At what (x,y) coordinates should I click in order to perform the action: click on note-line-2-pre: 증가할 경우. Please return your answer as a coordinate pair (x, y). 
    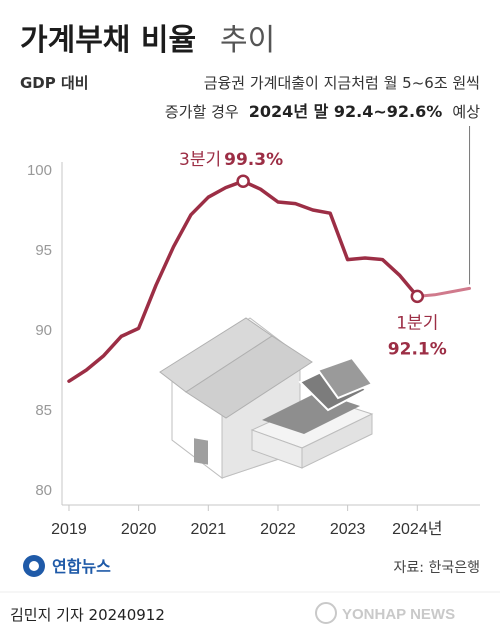
    Looking at the image, I should click on (202, 112).